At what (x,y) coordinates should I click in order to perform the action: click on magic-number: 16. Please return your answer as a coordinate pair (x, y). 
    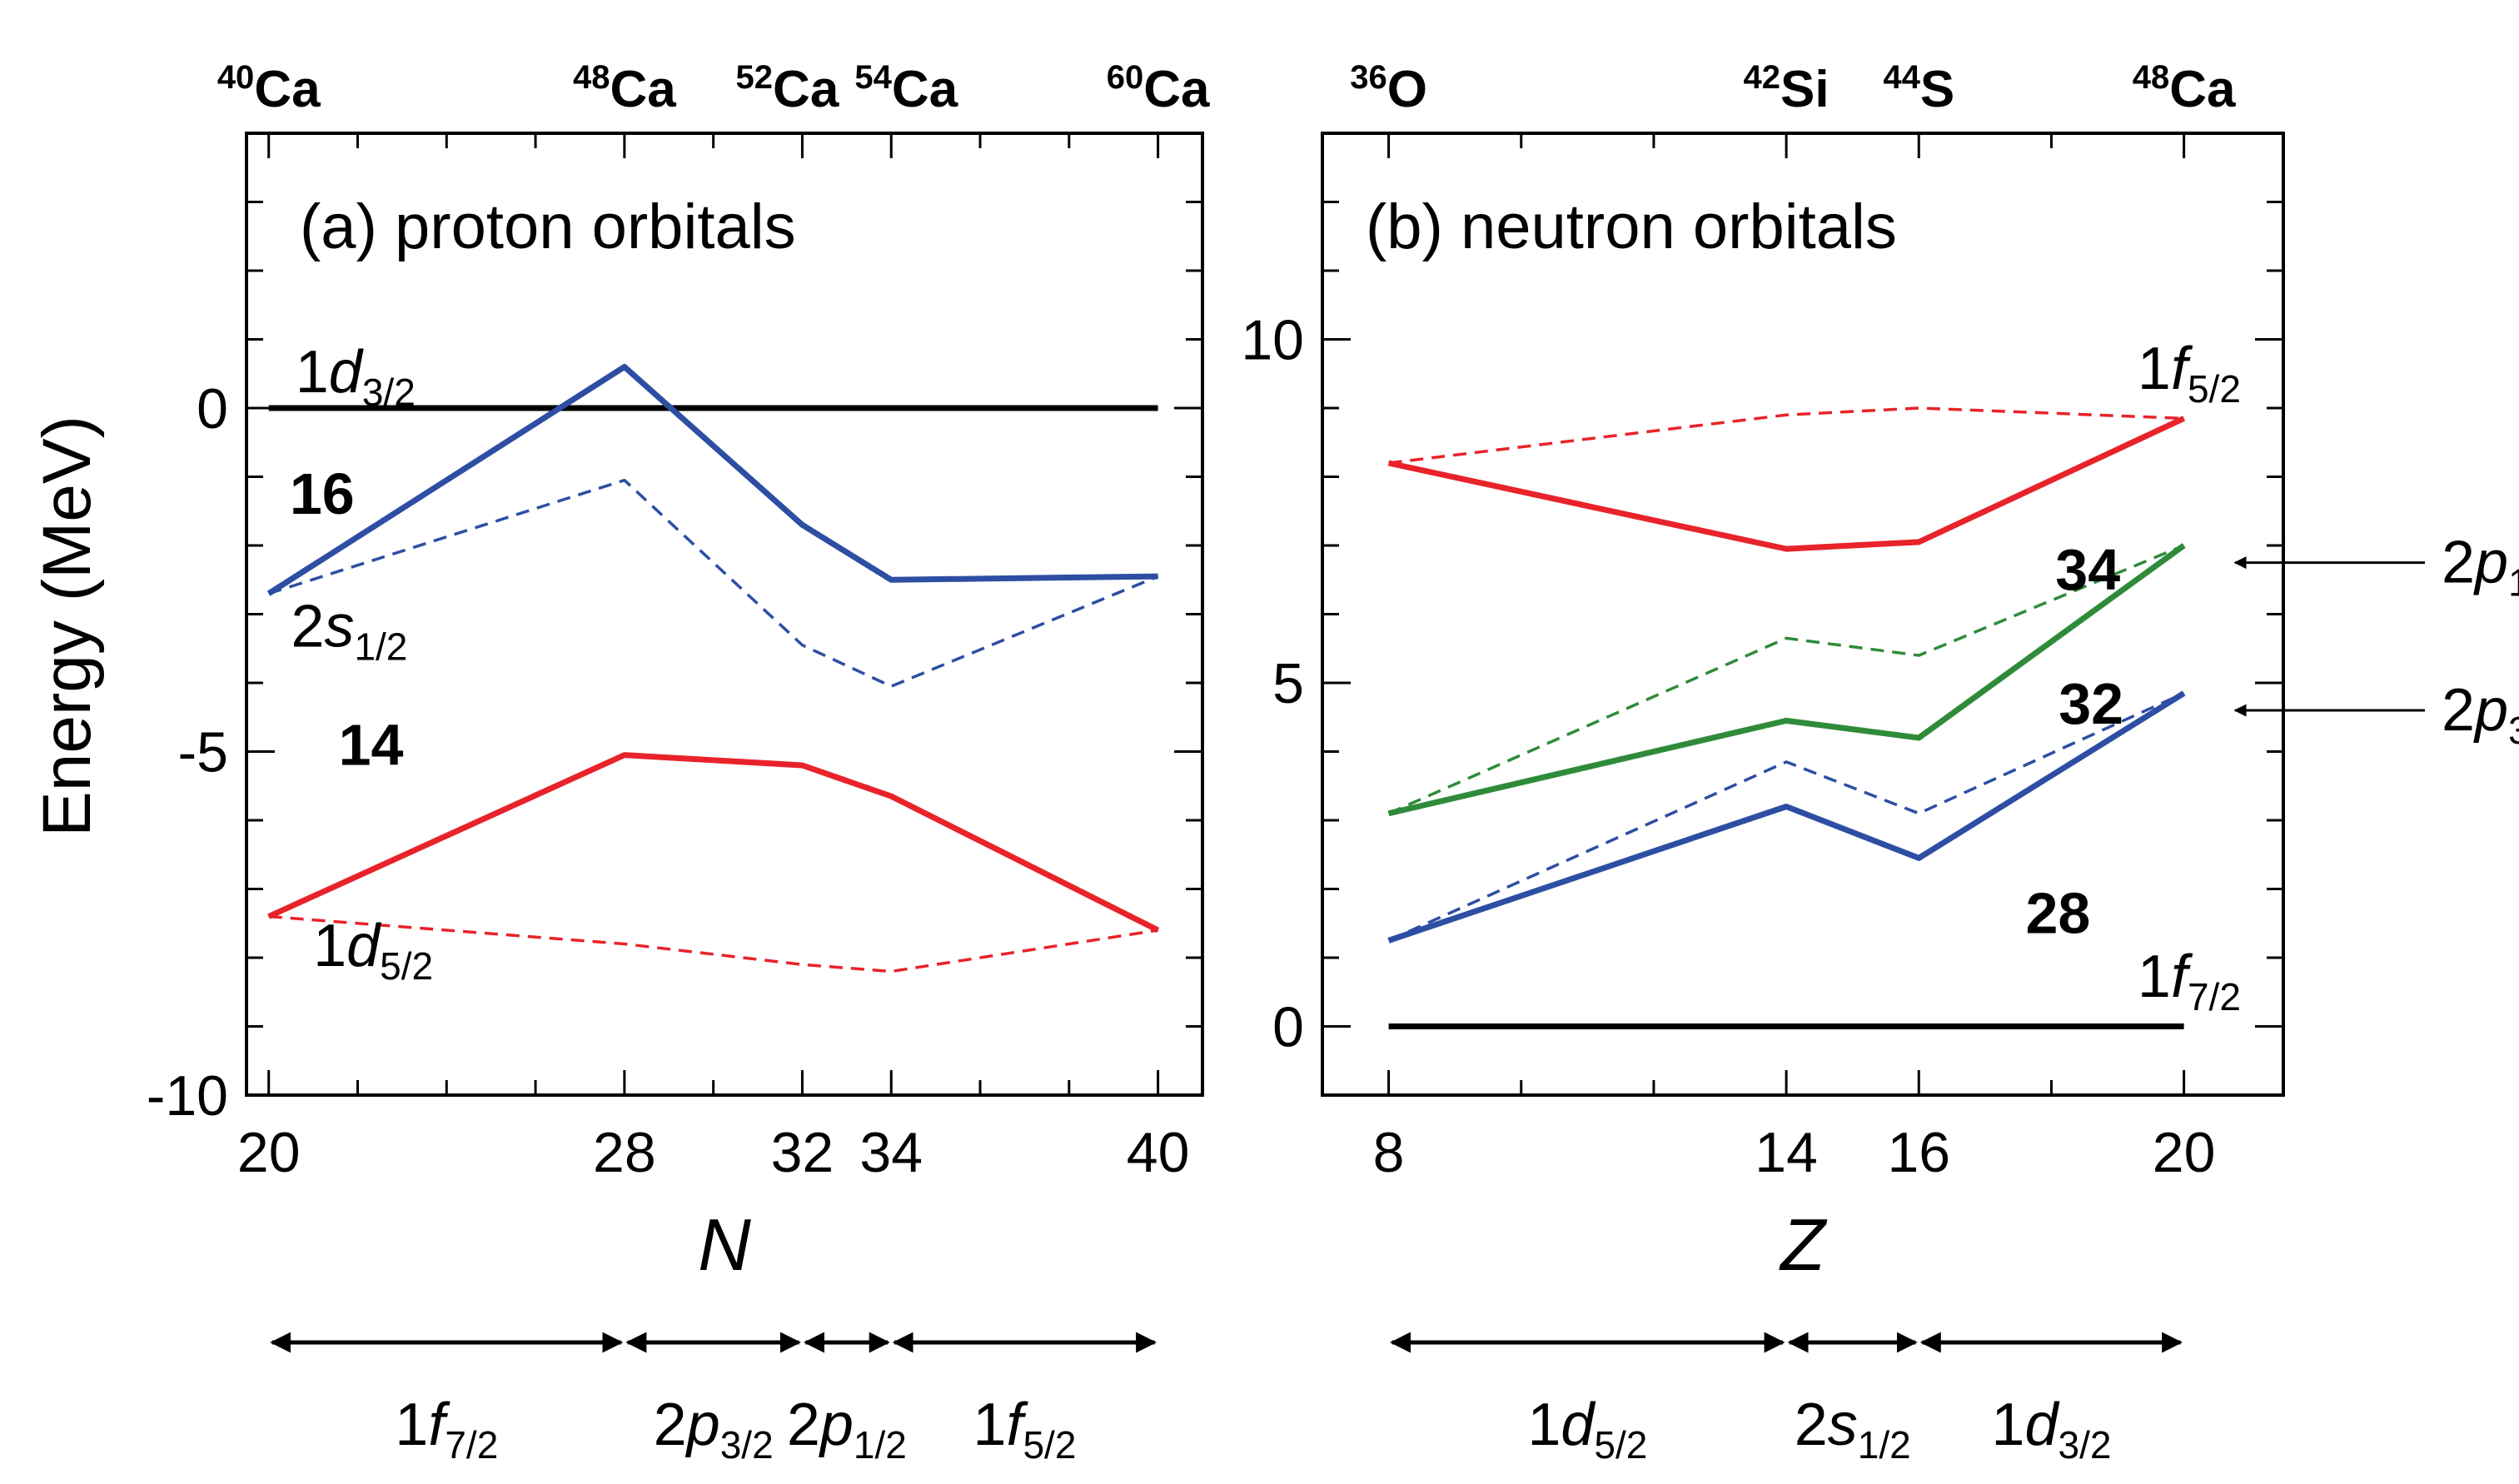
    Looking at the image, I should click on (322, 493).